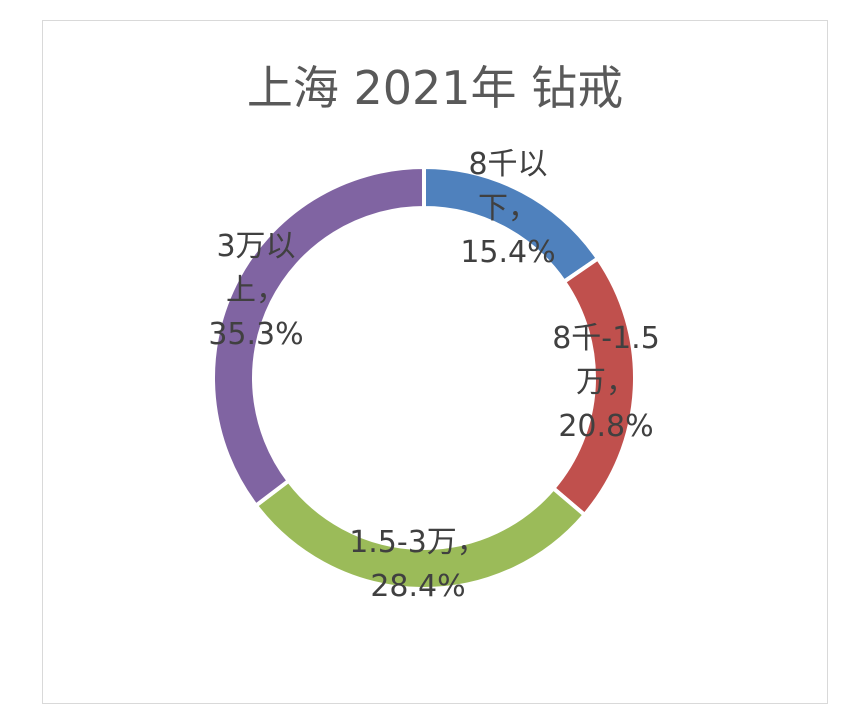  What do you see at coordinates (507, 164) in the screenshot?
I see `data-label-line: 8千以` at bounding box center [507, 164].